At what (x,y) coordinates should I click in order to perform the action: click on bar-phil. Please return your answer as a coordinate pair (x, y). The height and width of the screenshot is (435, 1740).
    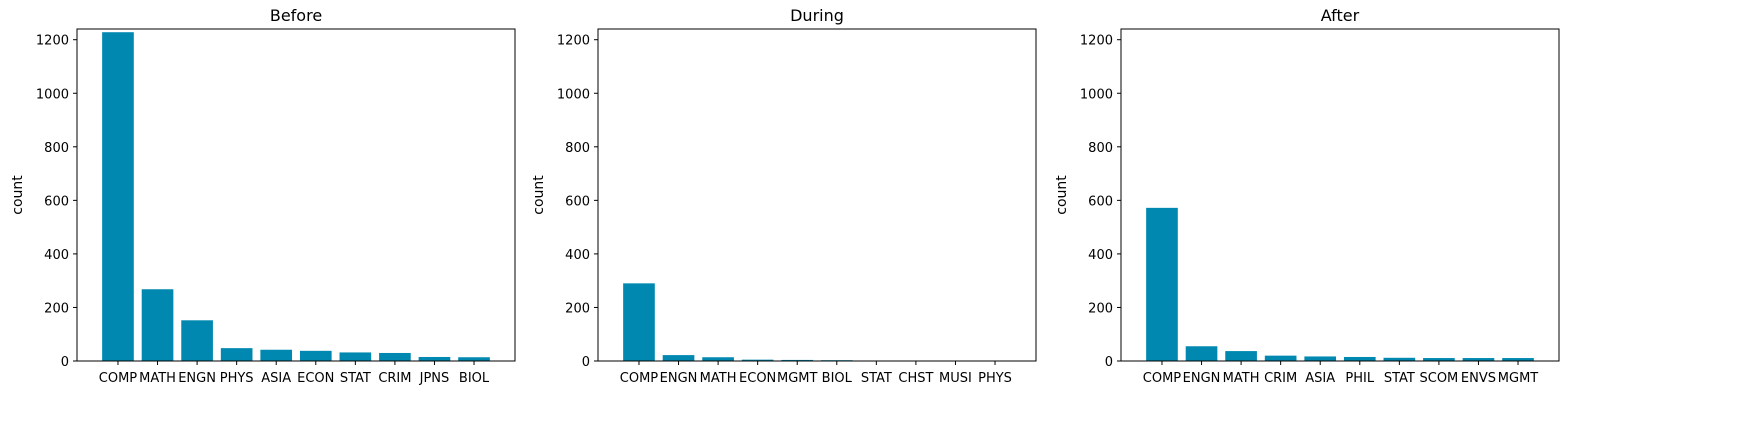
    Looking at the image, I should click on (1359, 358).